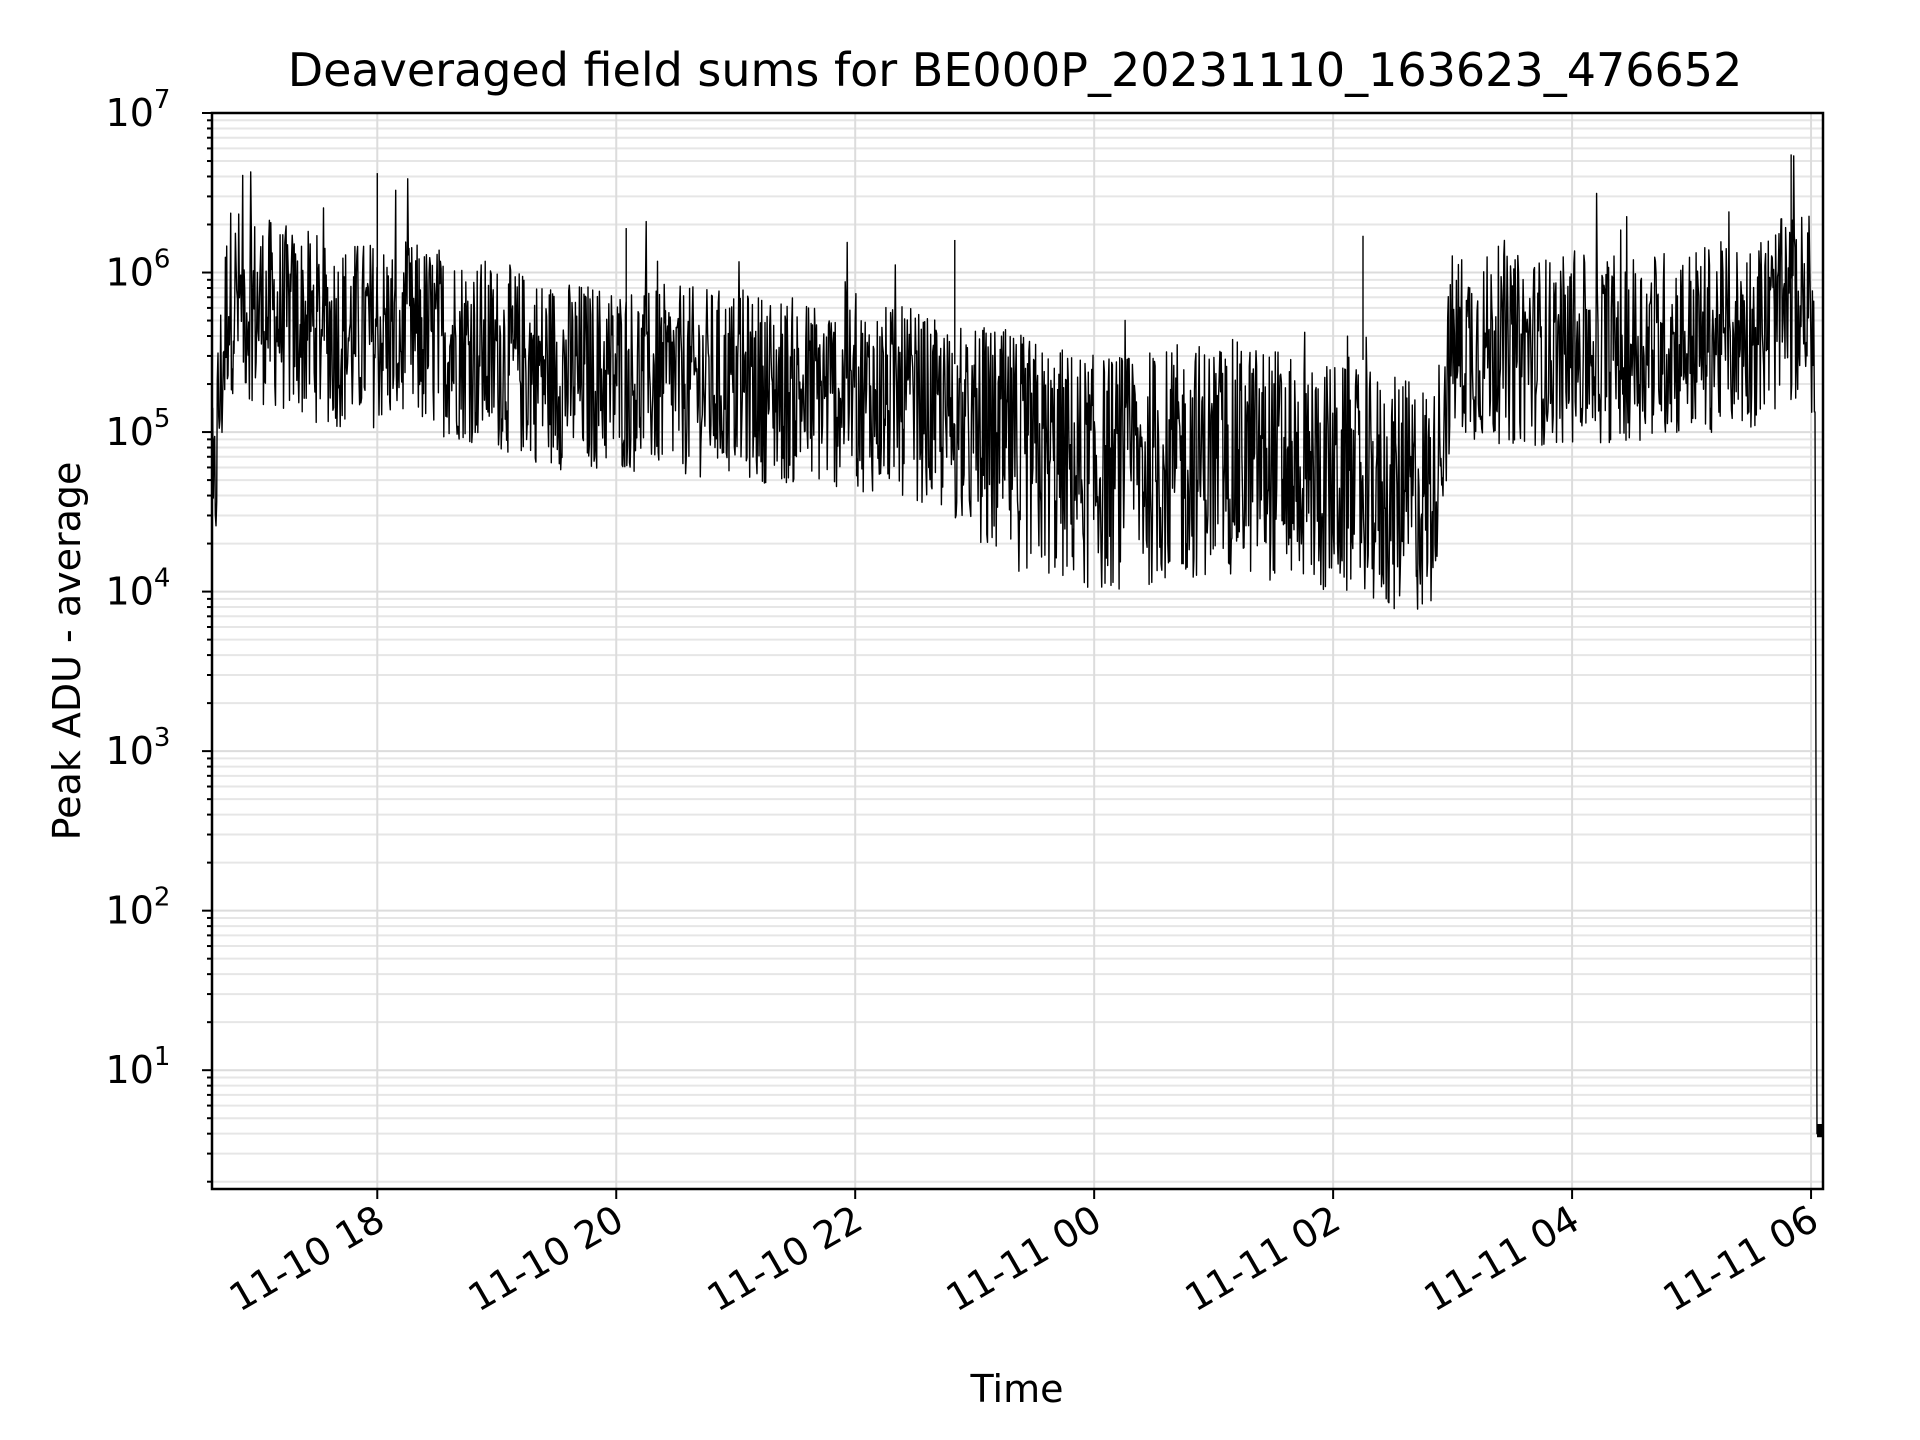 Image resolution: width=1920 pixels, height=1440 pixels. Describe the element at coordinates (162, 1057) in the screenshot. I see `y-tick-exponent: 1` at that location.